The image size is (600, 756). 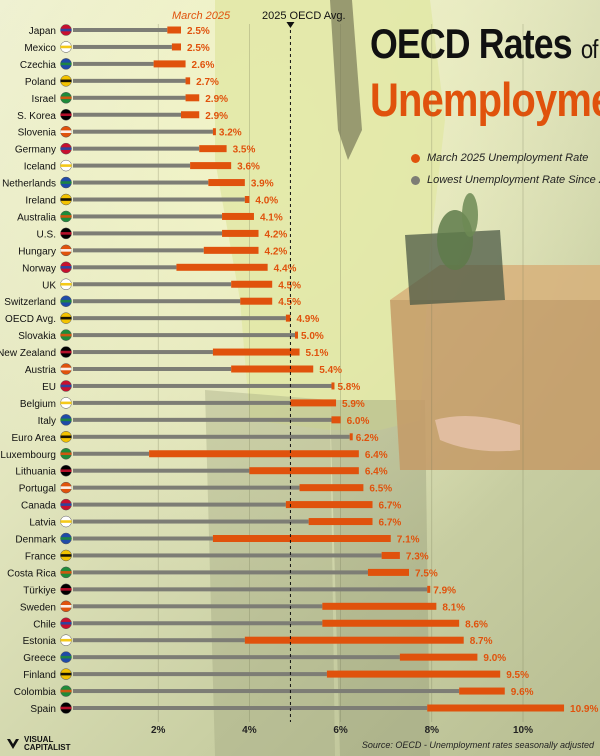 What do you see at coordinates (37, 251) in the screenshot?
I see `country-label: Hungary` at bounding box center [37, 251].